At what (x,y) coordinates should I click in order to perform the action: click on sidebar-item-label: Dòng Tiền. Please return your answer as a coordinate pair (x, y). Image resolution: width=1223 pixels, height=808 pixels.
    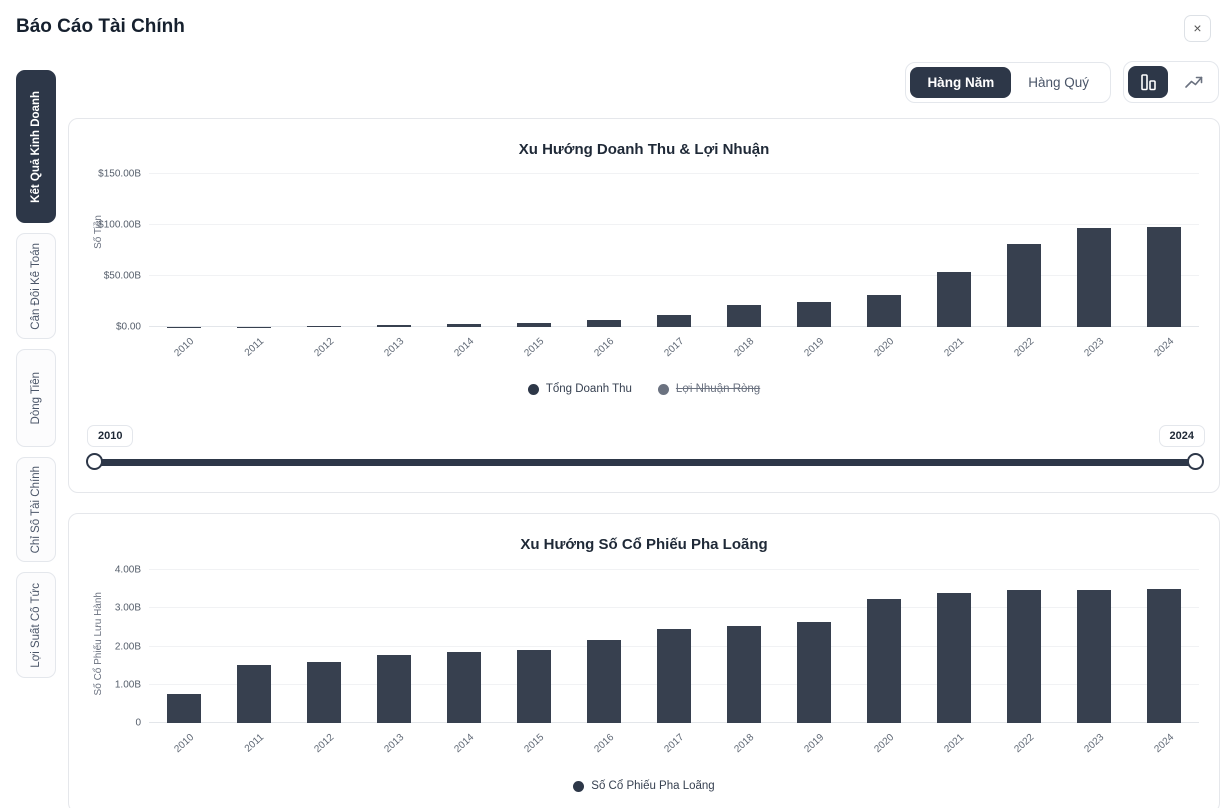
    Looking at the image, I should click on (36, 398).